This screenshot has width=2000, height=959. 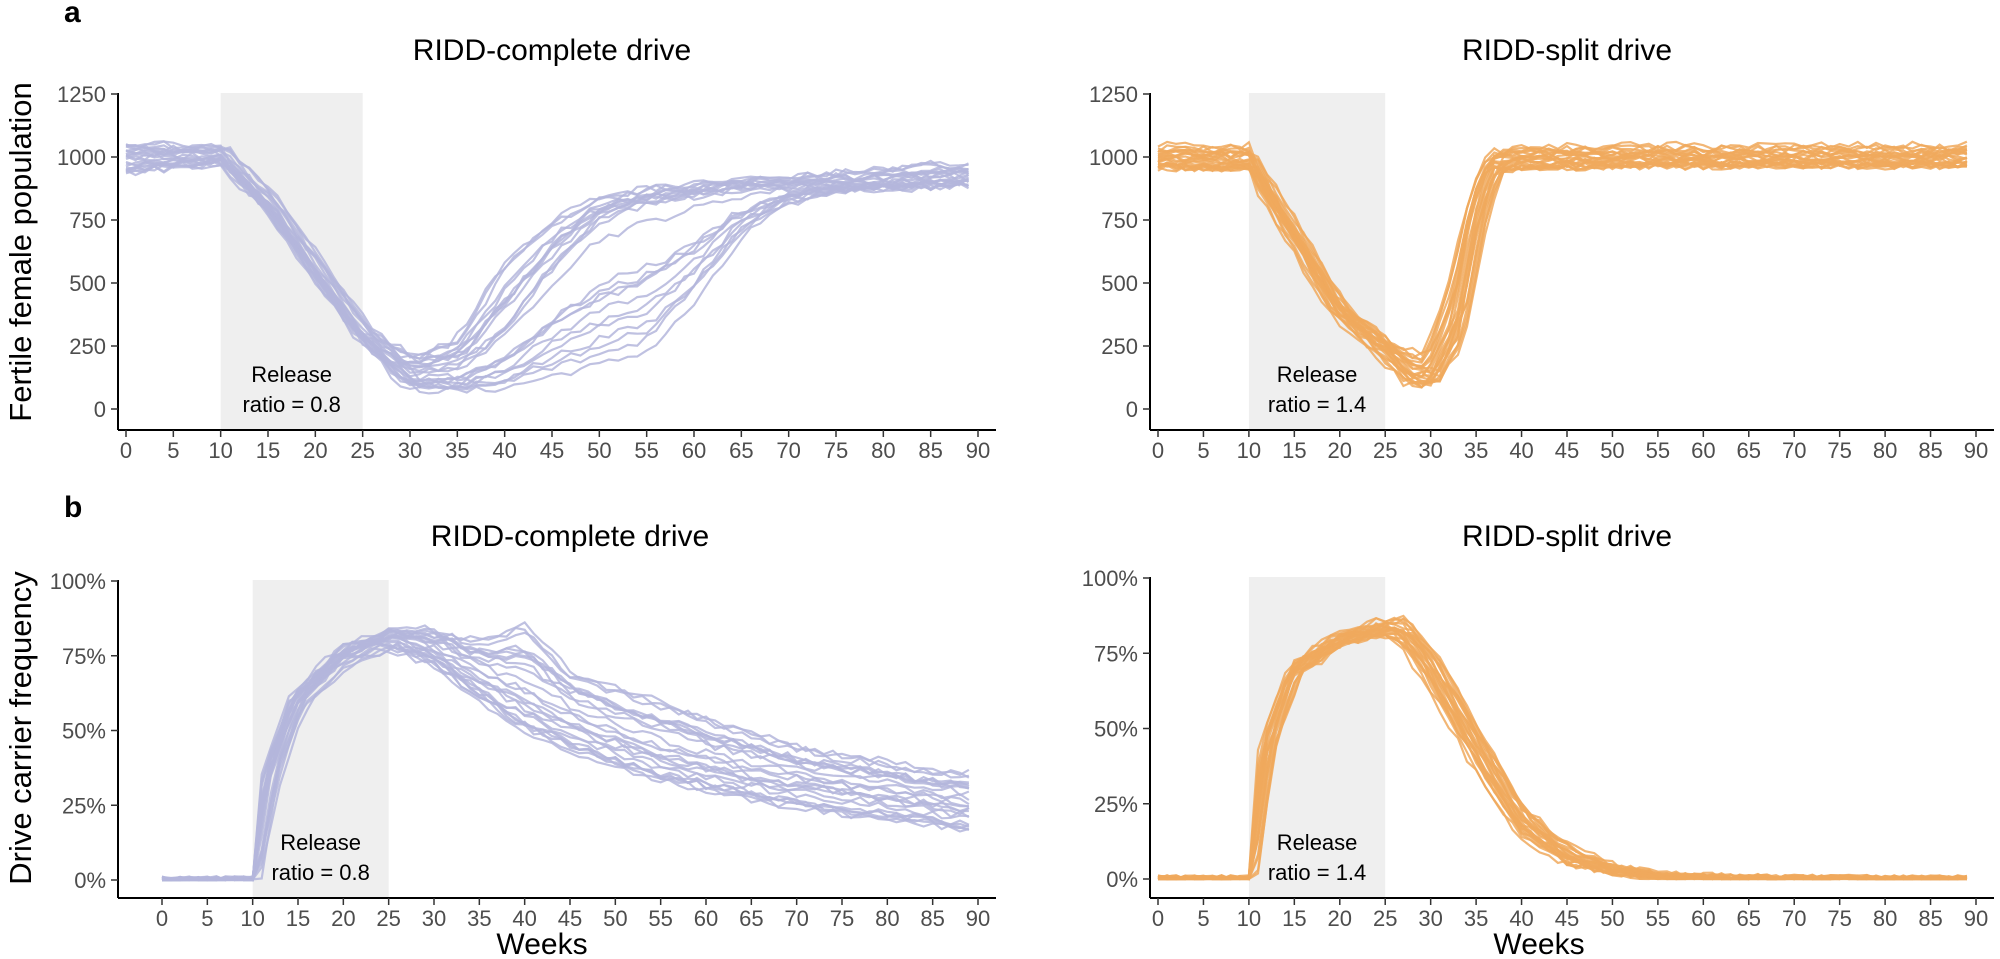 I want to click on release-annotation-line2: ratio = 0.8, so click(x=291, y=404).